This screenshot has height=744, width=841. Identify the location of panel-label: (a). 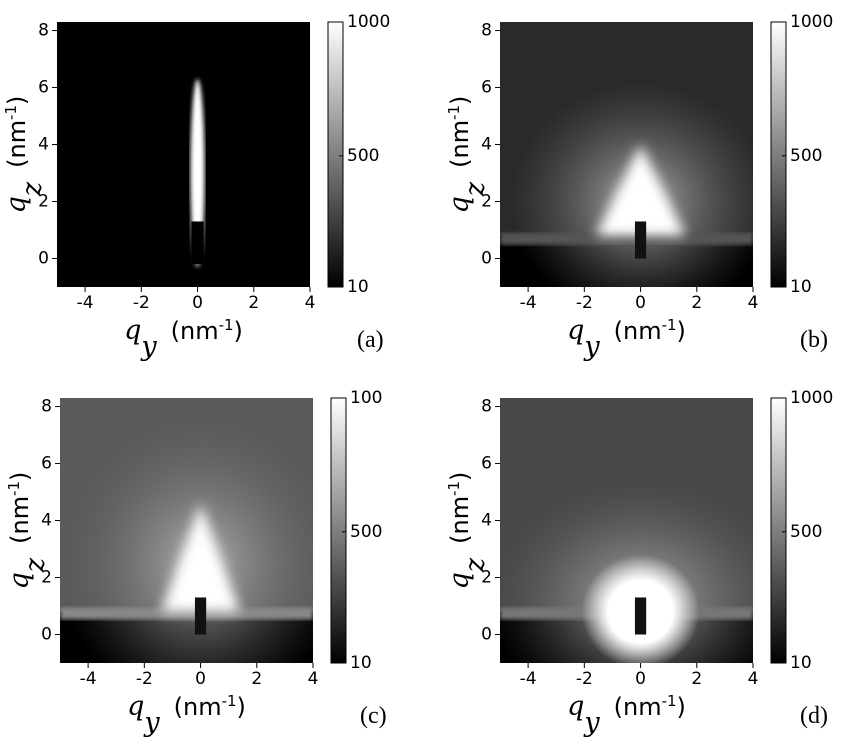
(370, 340).